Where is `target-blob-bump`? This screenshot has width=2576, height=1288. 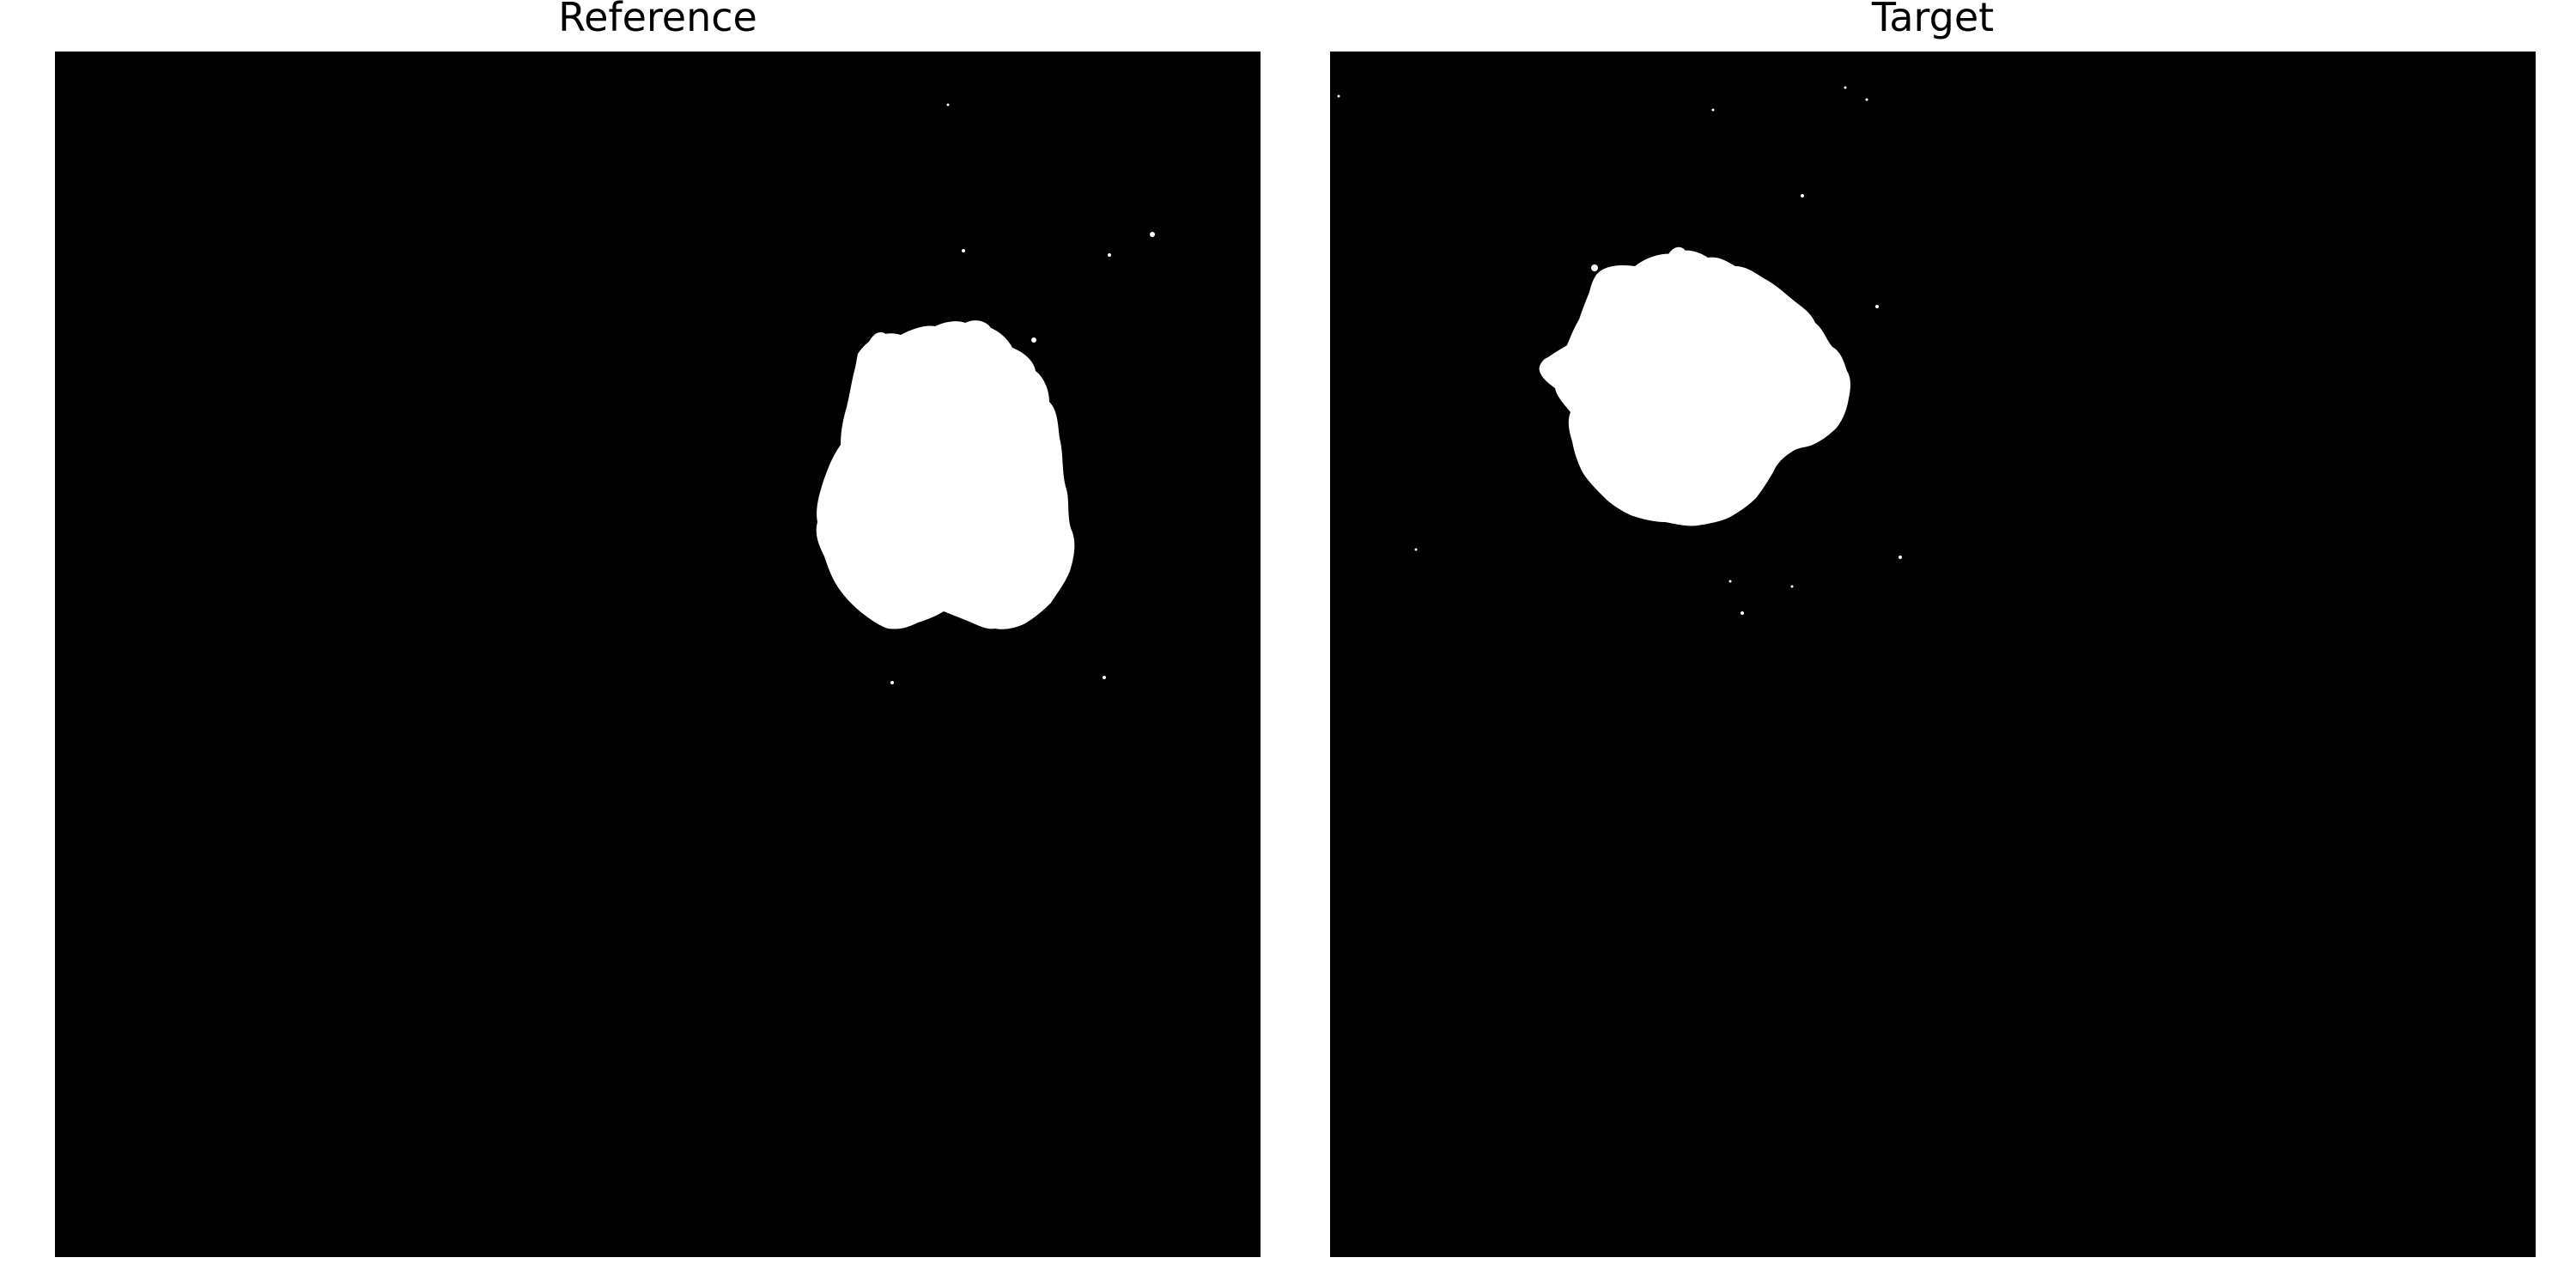
target-blob-bump is located at coordinates (1676, 253).